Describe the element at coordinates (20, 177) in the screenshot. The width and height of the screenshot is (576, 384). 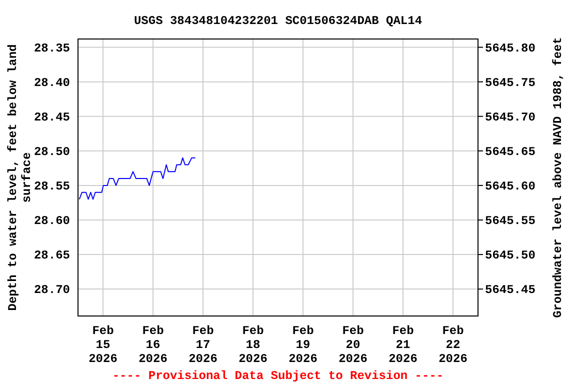
I see `y-axis-title: Depth to water level, feet below land surface` at that location.